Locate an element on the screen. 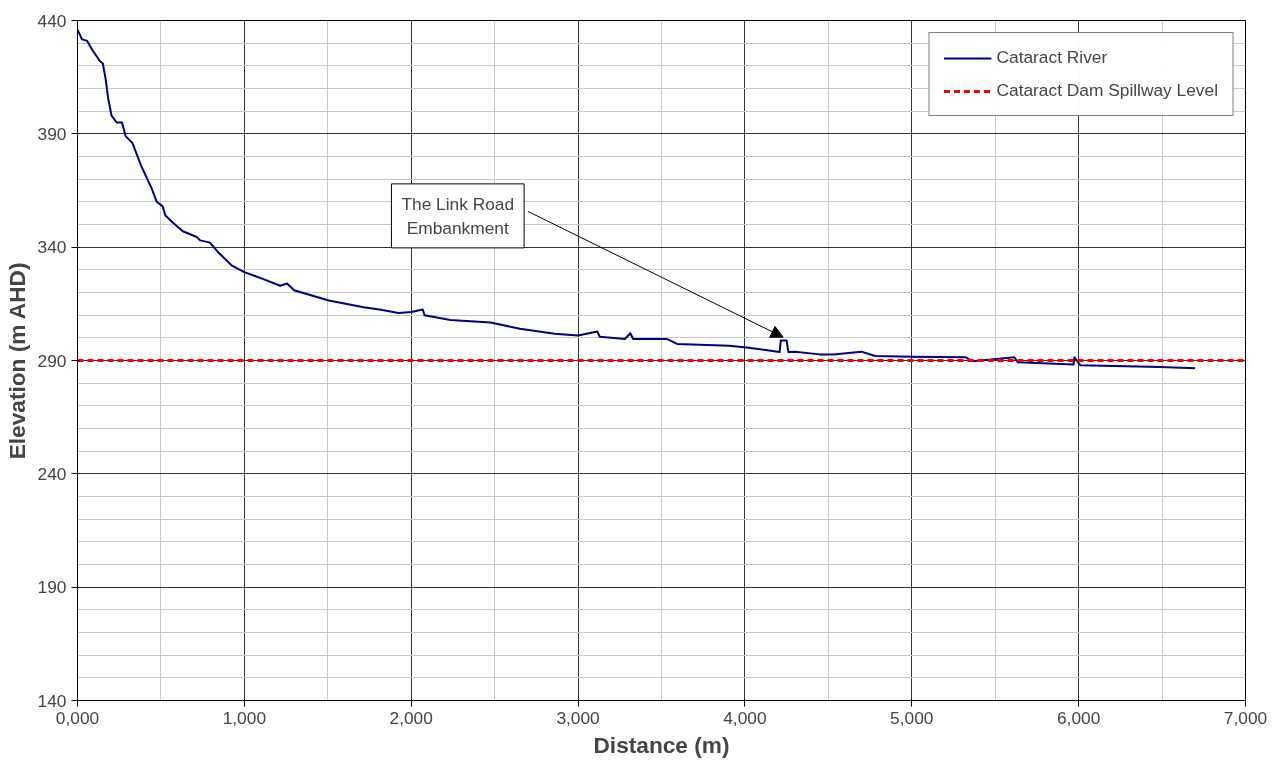 The height and width of the screenshot is (767, 1282). legend-label: Cataract Dam Spillway Level is located at coordinates (1107, 90).